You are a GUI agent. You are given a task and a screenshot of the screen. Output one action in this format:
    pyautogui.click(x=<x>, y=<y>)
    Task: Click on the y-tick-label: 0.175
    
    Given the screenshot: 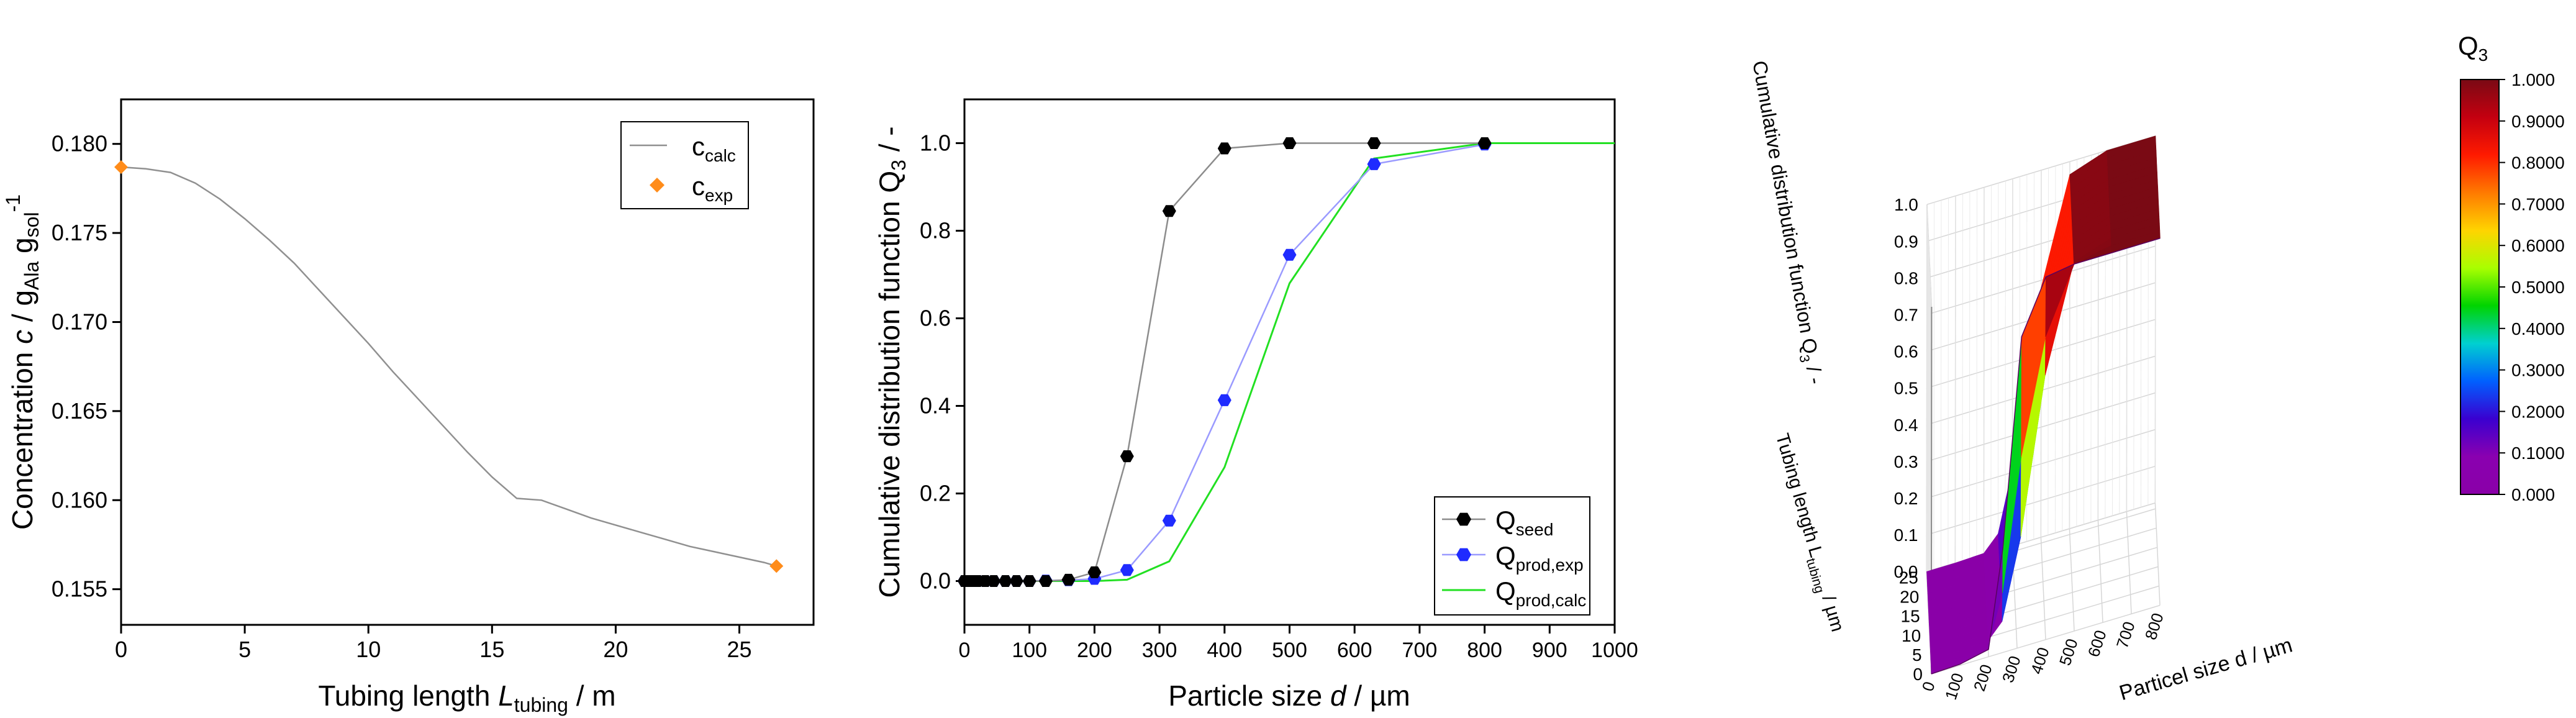 What is the action you would take?
    pyautogui.click(x=79, y=232)
    